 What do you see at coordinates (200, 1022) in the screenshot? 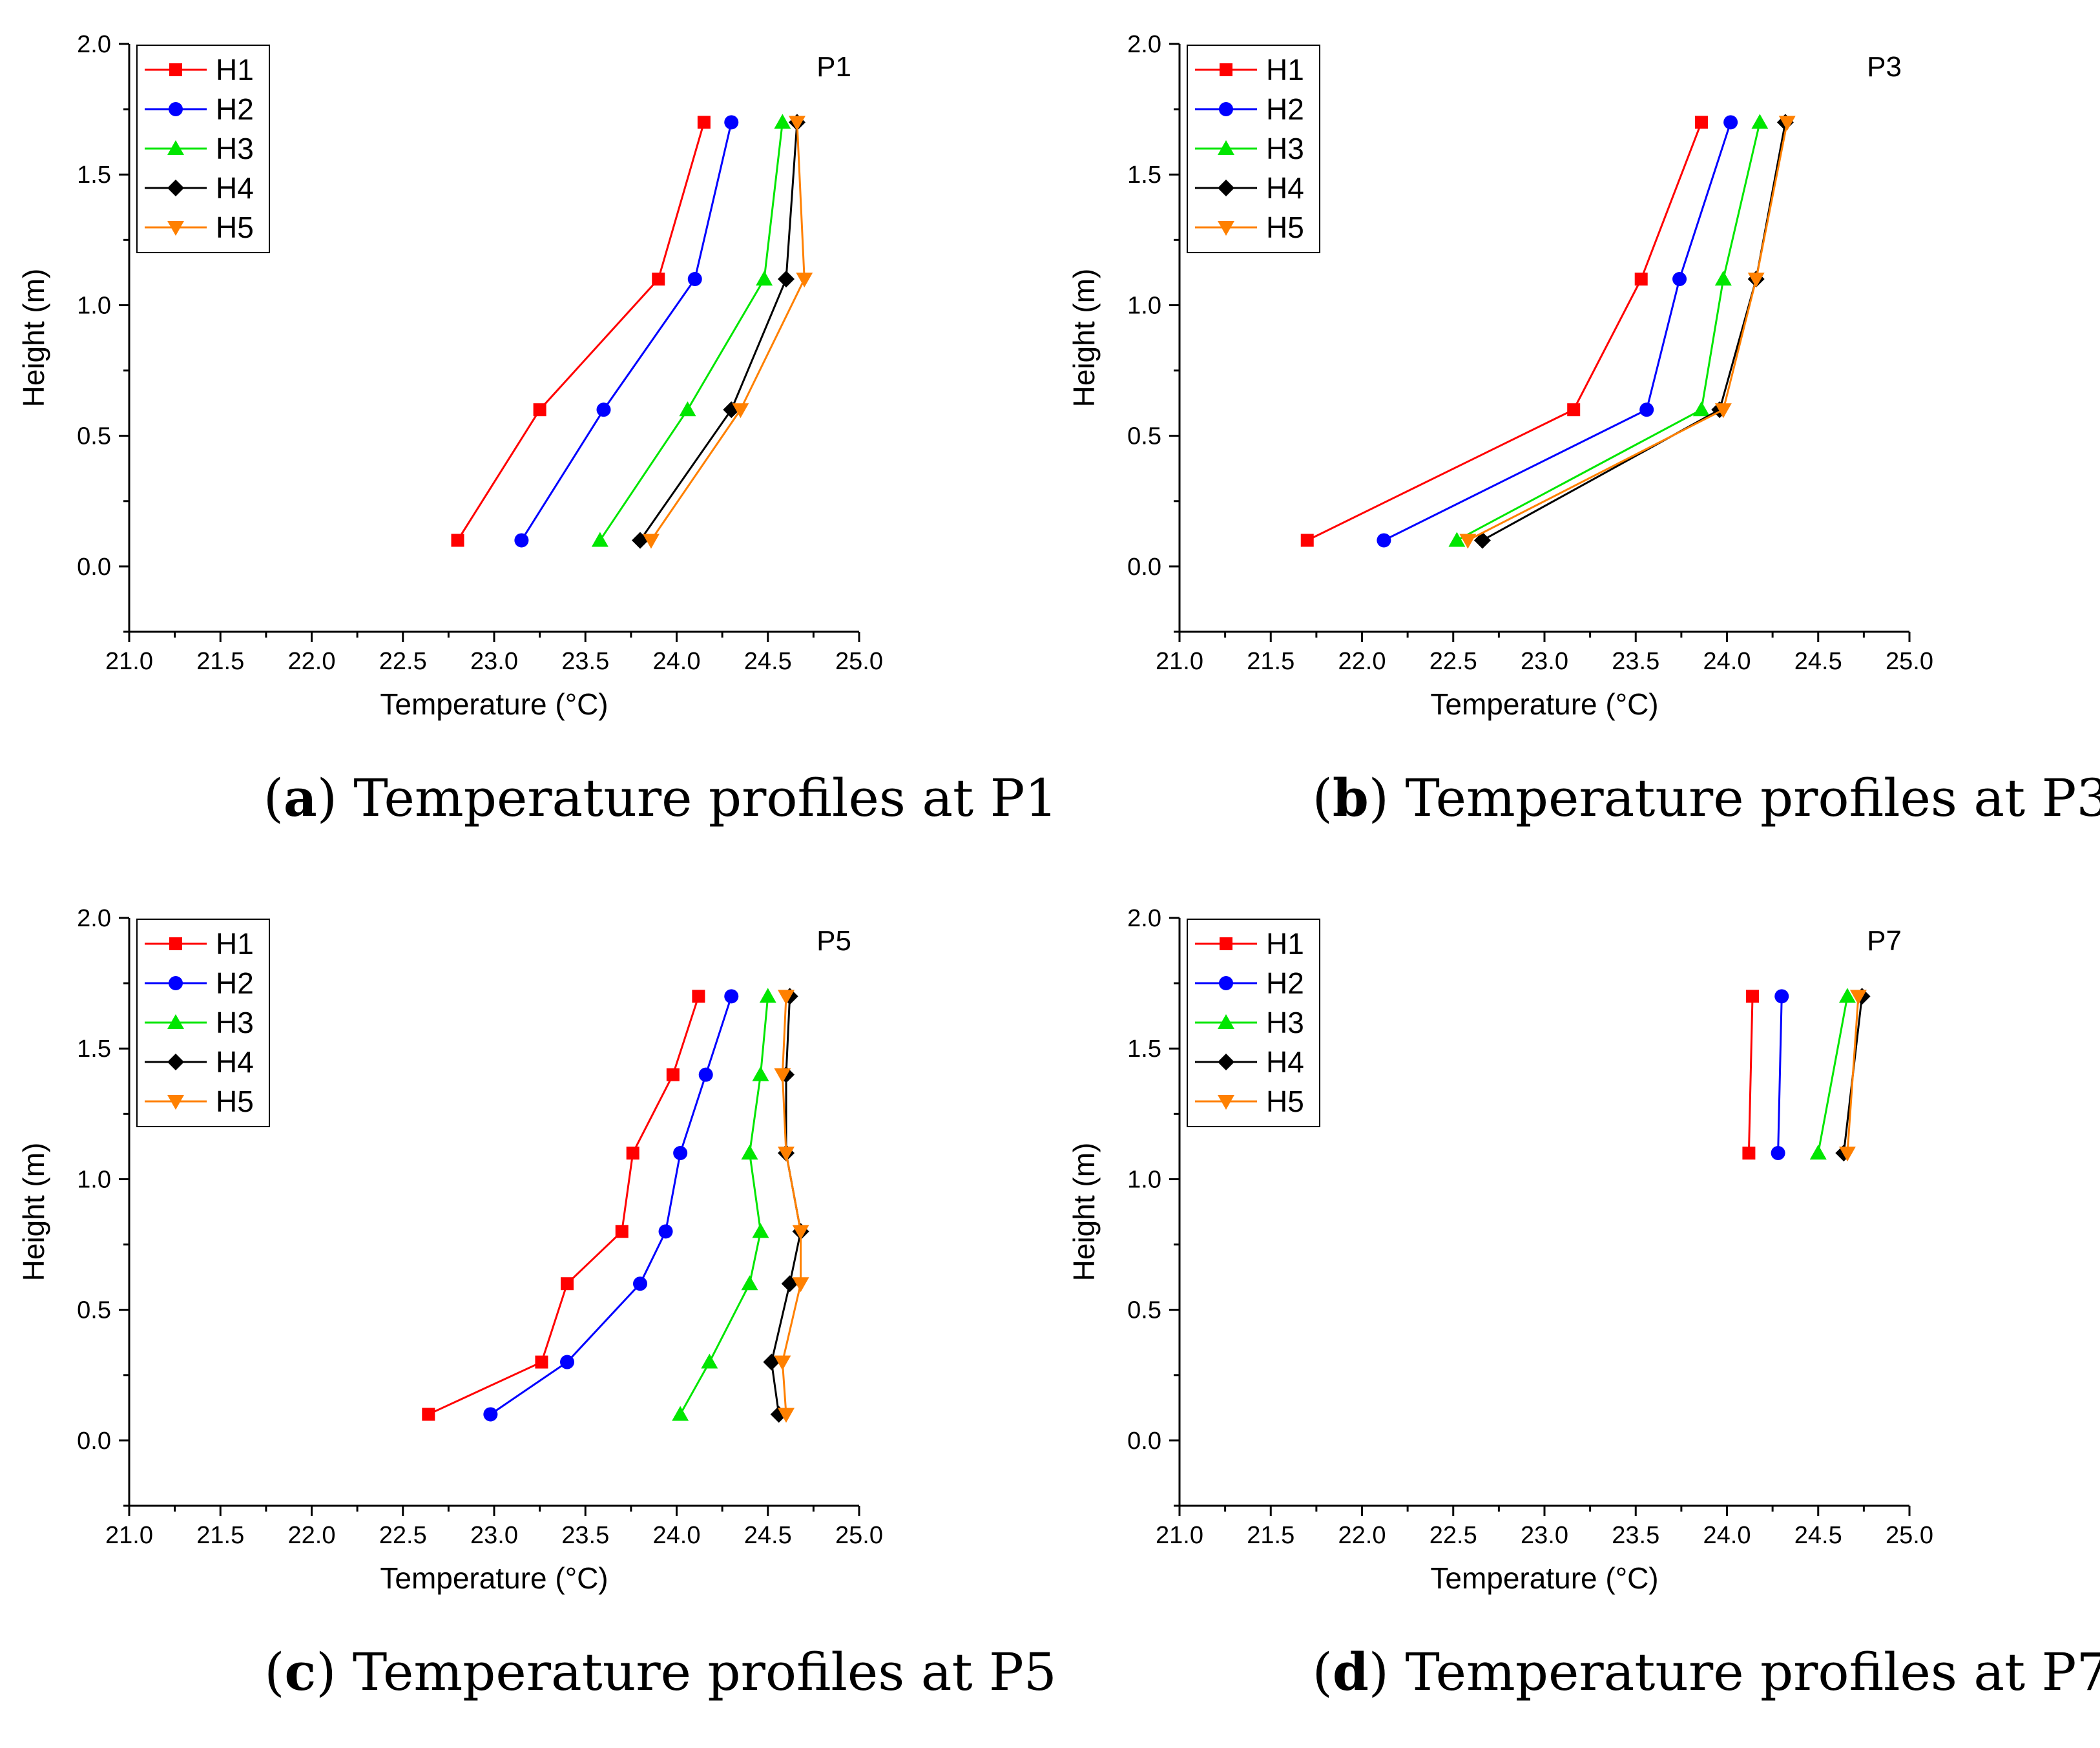
I see `legend-item-h3: H3` at bounding box center [200, 1022].